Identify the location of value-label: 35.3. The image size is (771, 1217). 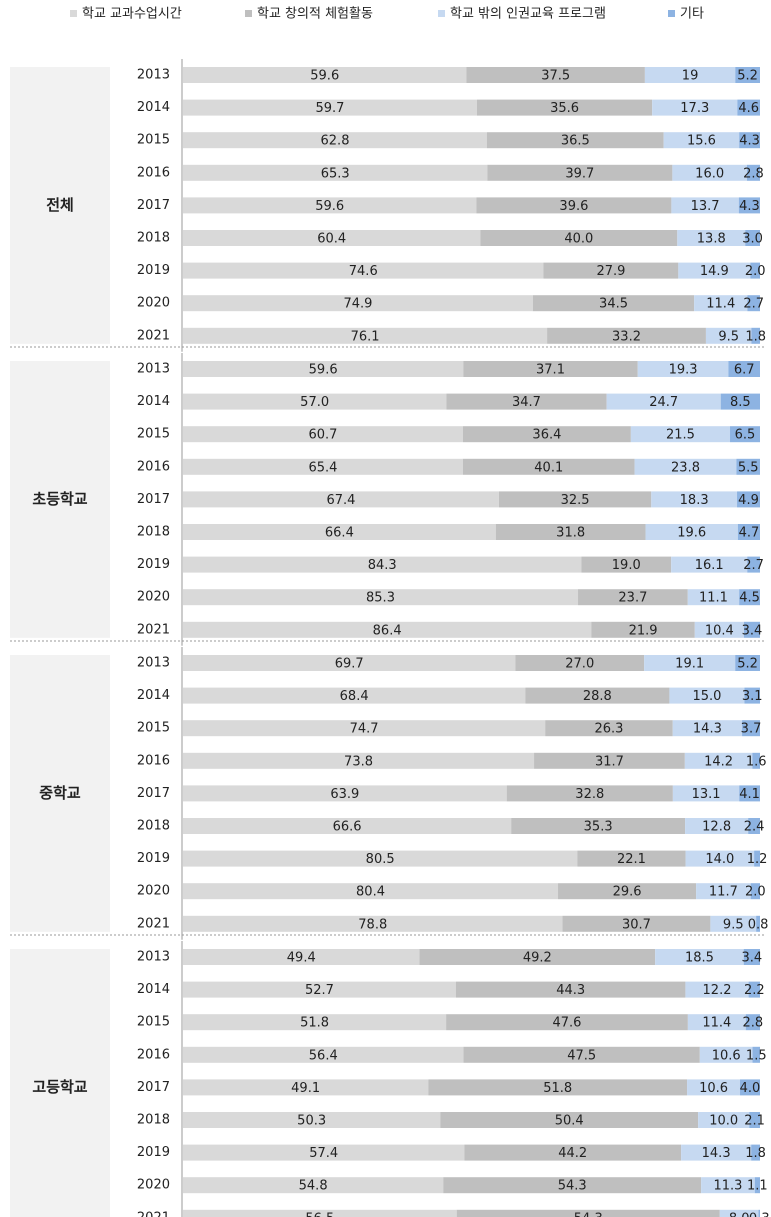
(598, 827).